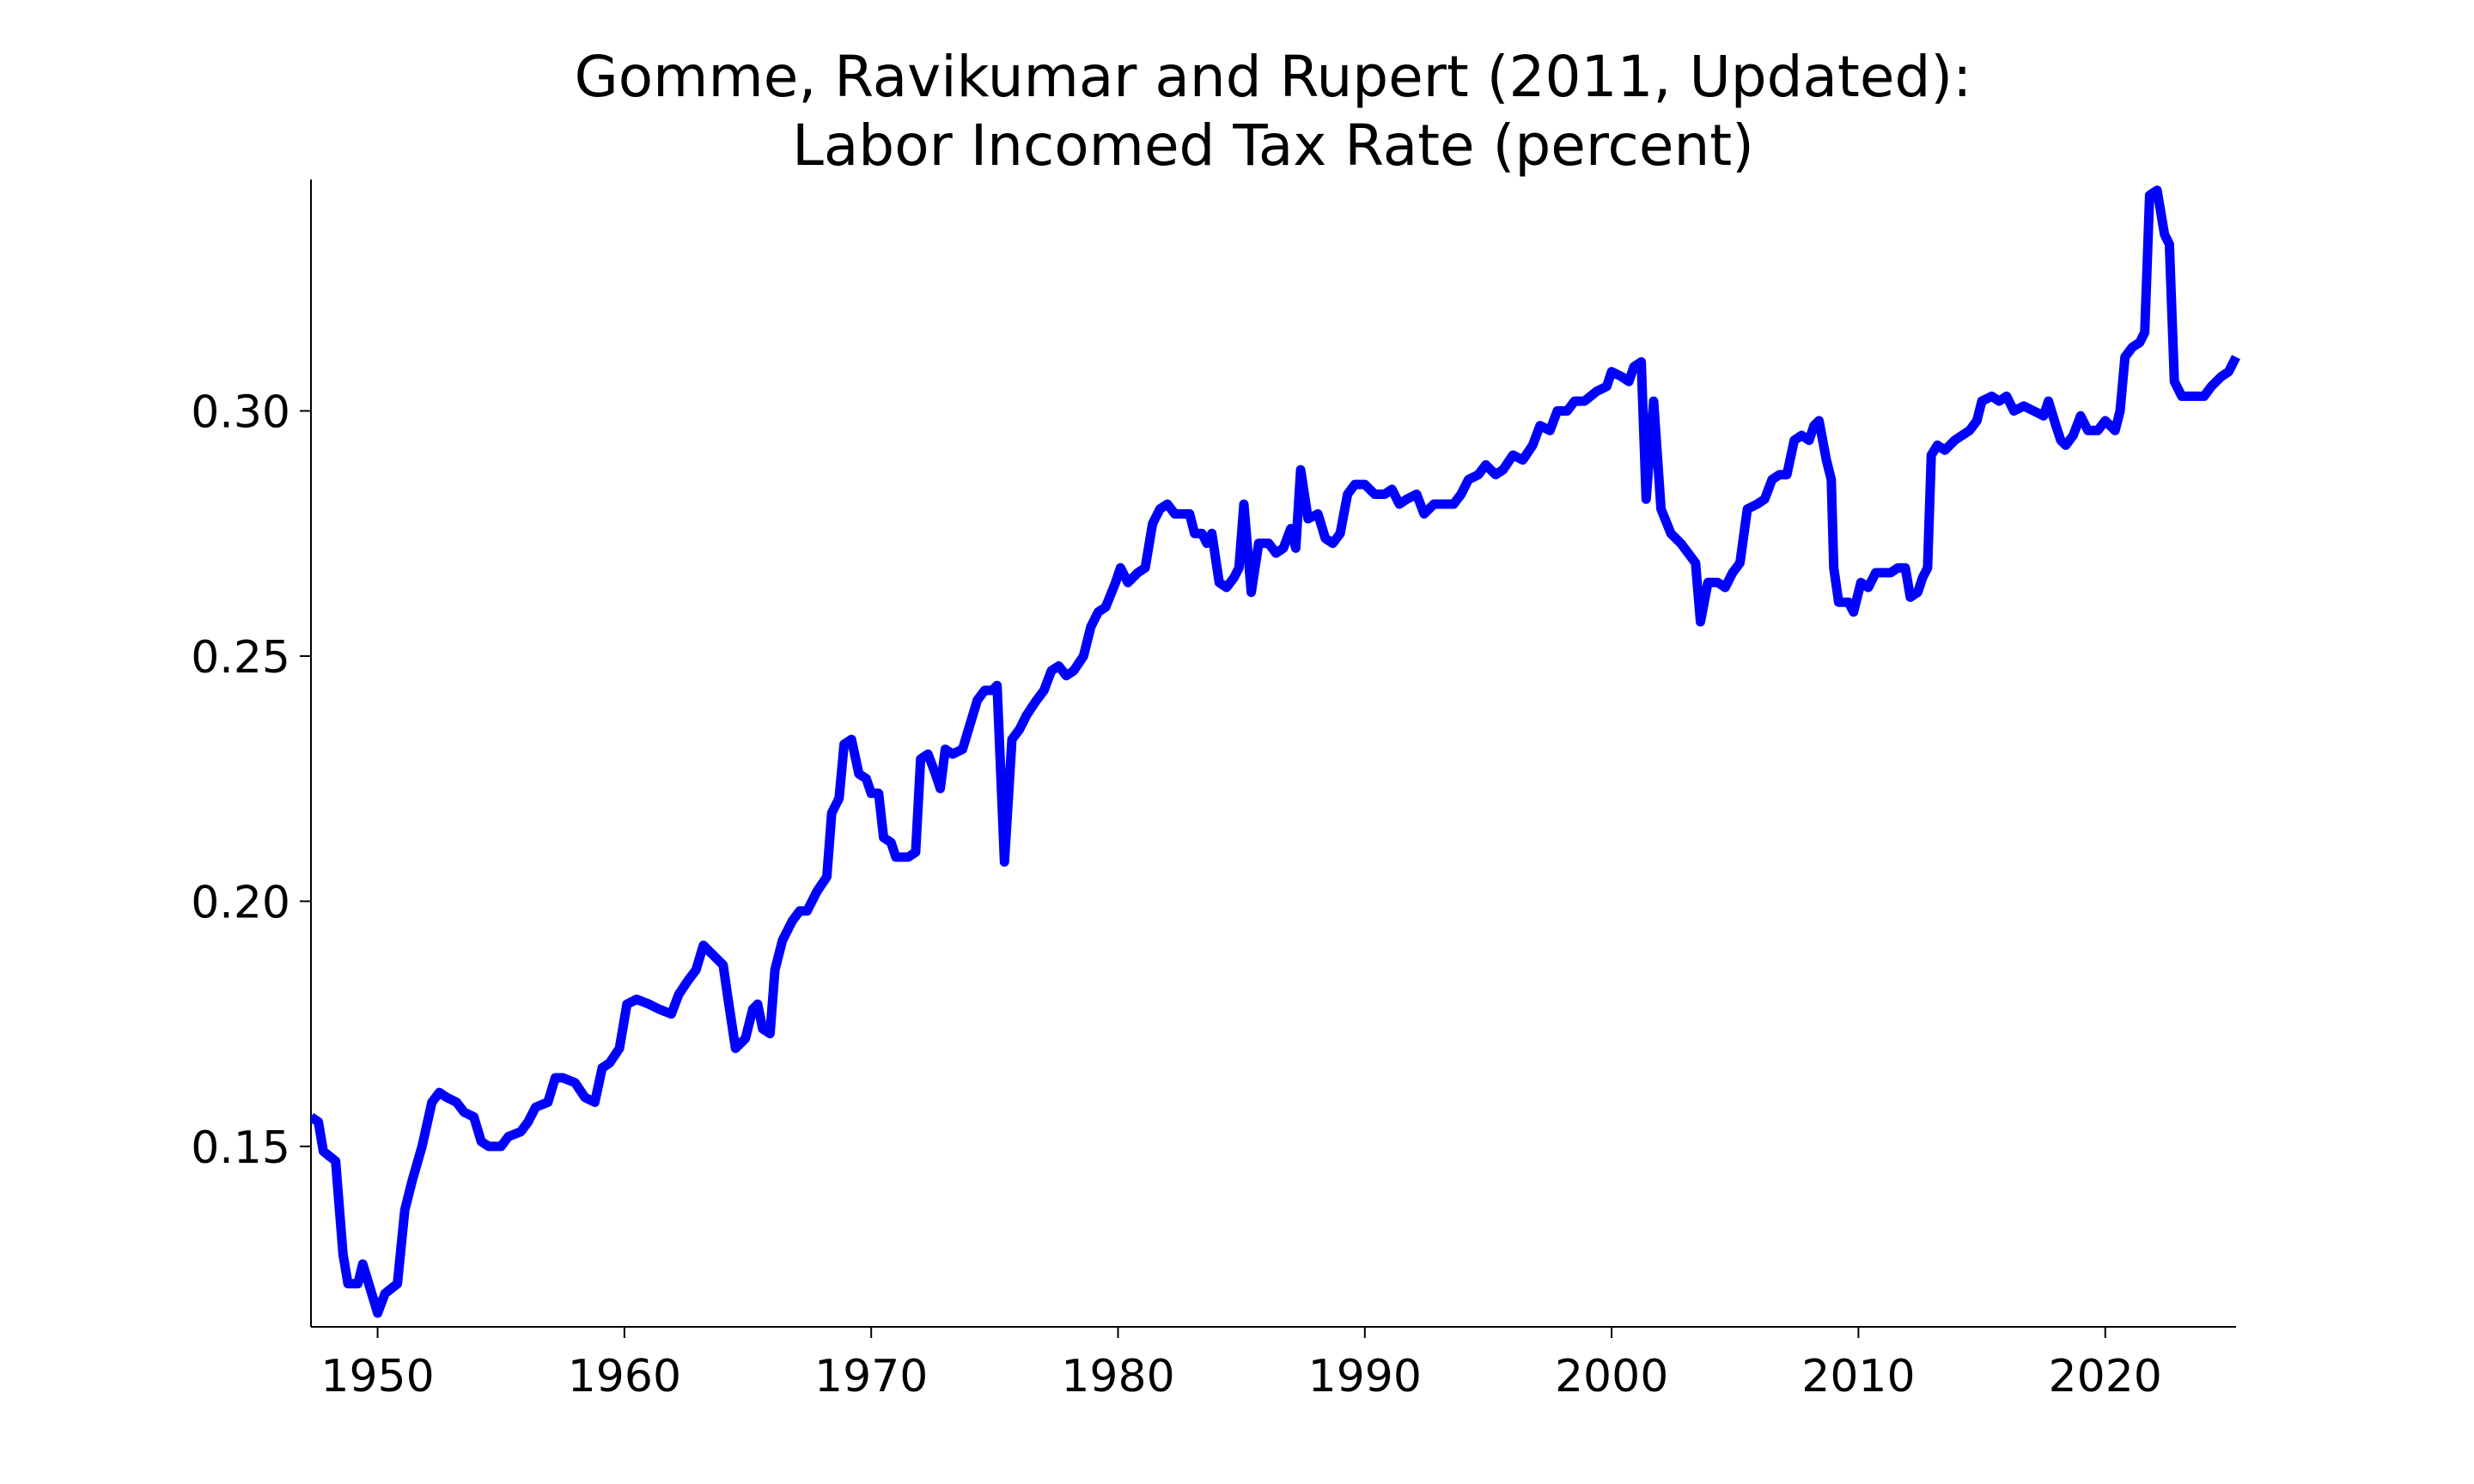  I want to click on y-tick-label: 0.30, so click(240, 412).